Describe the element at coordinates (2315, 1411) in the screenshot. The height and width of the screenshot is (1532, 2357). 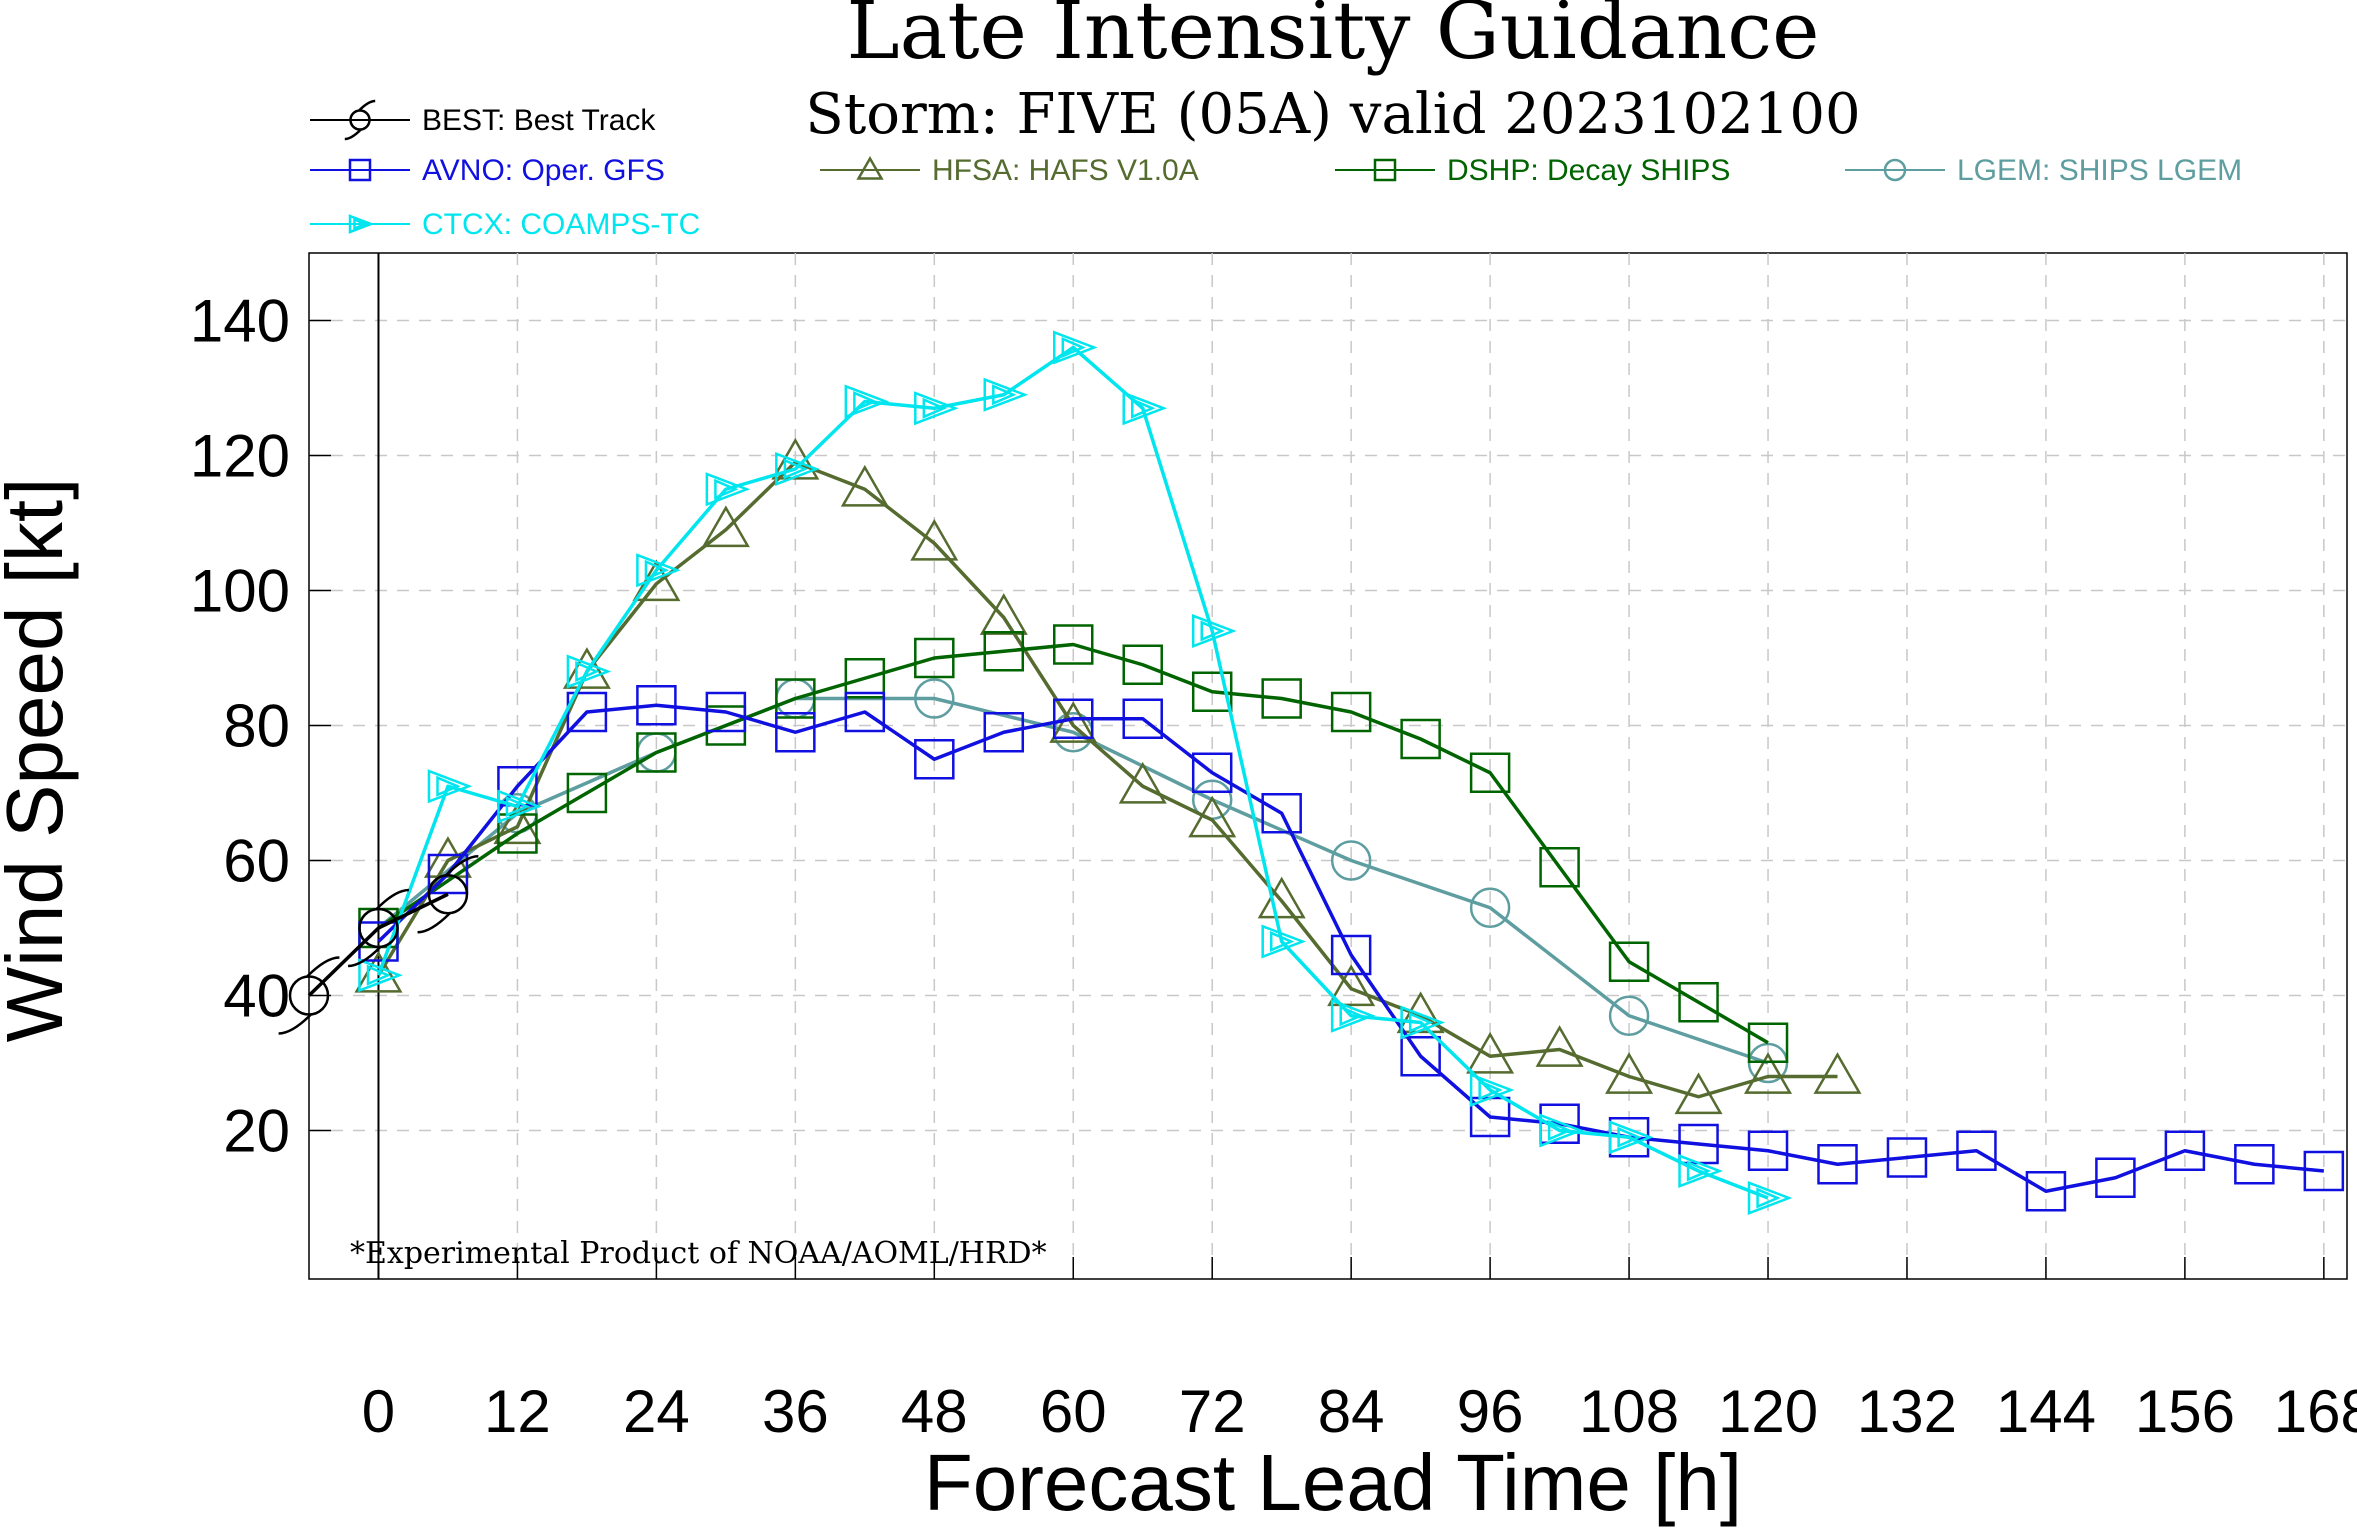
I see `x-tick-label: 168` at that location.